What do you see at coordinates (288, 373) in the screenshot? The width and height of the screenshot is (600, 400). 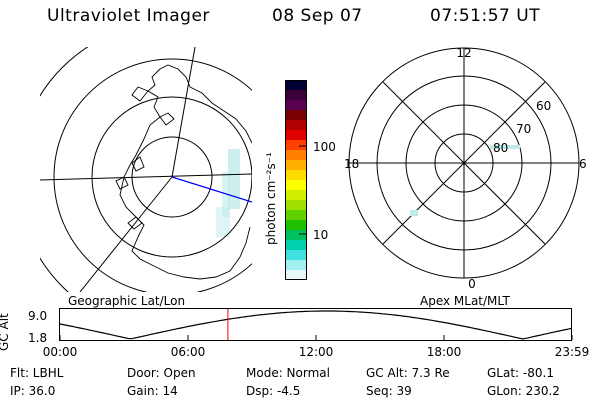 I see `mode-info: Mode: Normal` at bounding box center [288, 373].